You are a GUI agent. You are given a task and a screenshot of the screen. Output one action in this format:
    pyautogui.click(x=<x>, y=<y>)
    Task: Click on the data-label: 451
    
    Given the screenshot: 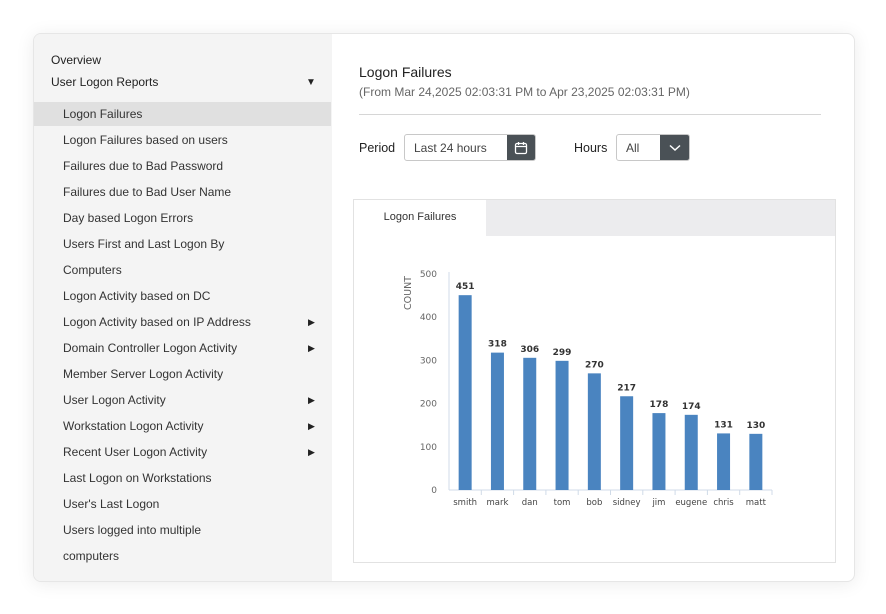 What is the action you would take?
    pyautogui.click(x=465, y=287)
    